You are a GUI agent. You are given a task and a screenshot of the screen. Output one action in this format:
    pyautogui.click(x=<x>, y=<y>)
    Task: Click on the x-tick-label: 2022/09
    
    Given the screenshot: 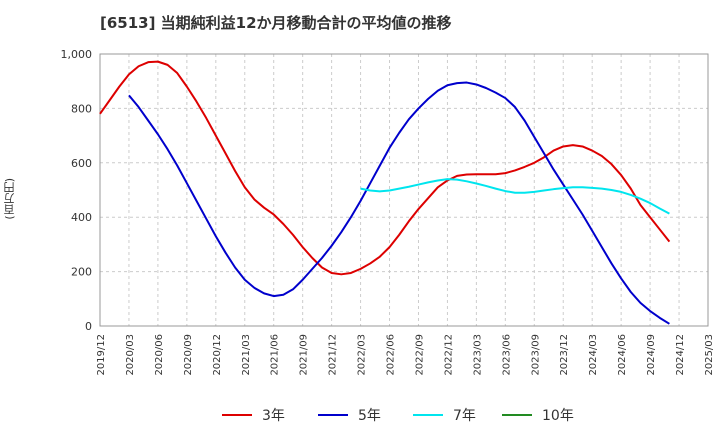 What is the action you would take?
    pyautogui.click(x=419, y=355)
    